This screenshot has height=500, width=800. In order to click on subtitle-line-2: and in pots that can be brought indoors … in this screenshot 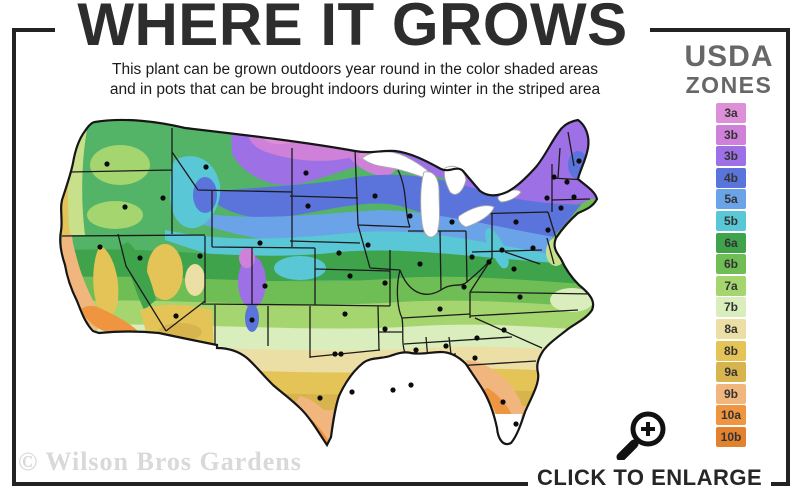, I will do `click(355, 90)`.